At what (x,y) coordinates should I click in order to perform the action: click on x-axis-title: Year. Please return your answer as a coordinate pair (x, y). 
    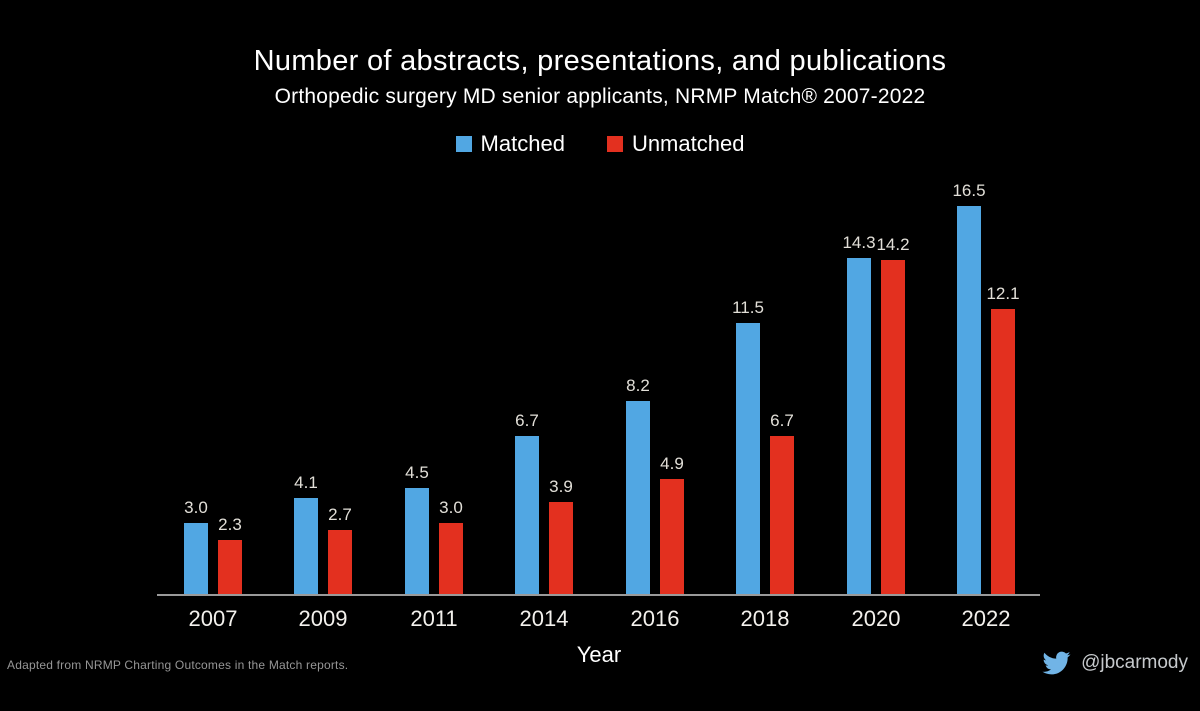
    Looking at the image, I should click on (599, 654).